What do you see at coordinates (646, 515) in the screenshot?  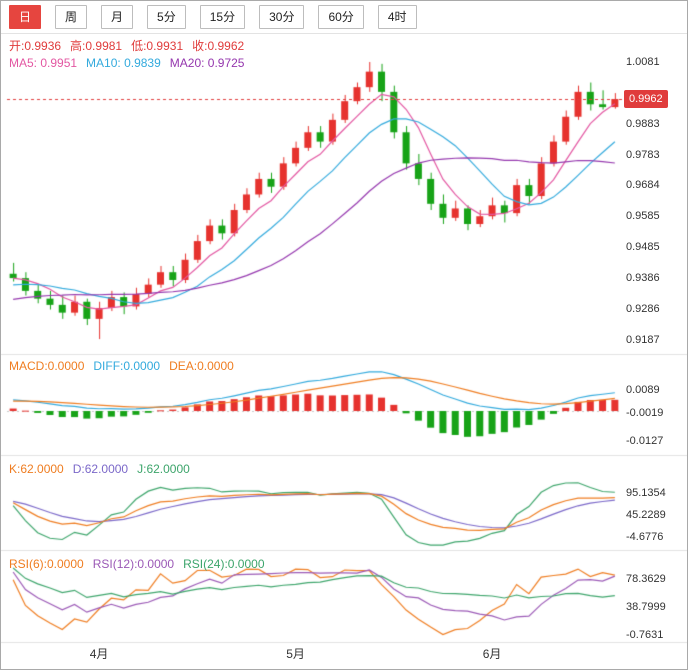 I see `kdj-y-tick: 45.2289` at bounding box center [646, 515].